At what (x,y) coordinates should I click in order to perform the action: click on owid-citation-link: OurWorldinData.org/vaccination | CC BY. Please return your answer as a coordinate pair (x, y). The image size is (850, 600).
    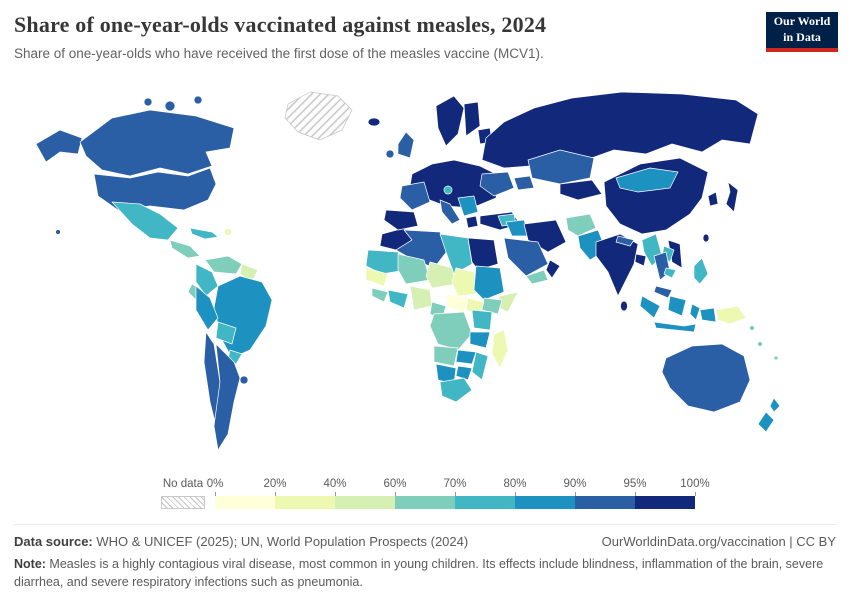
    Looking at the image, I should click on (718, 541).